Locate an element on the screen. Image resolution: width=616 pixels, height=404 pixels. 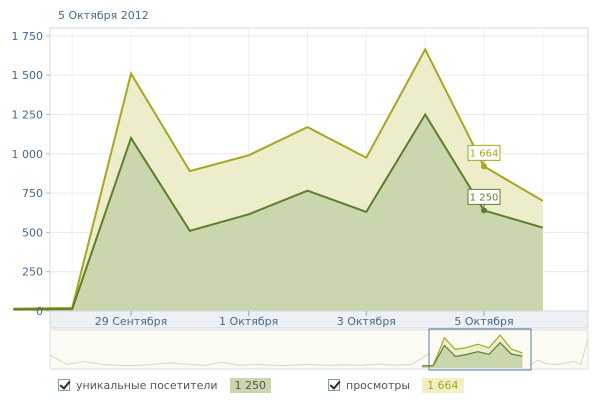
y-tick-label: 250 is located at coordinates (32, 272).